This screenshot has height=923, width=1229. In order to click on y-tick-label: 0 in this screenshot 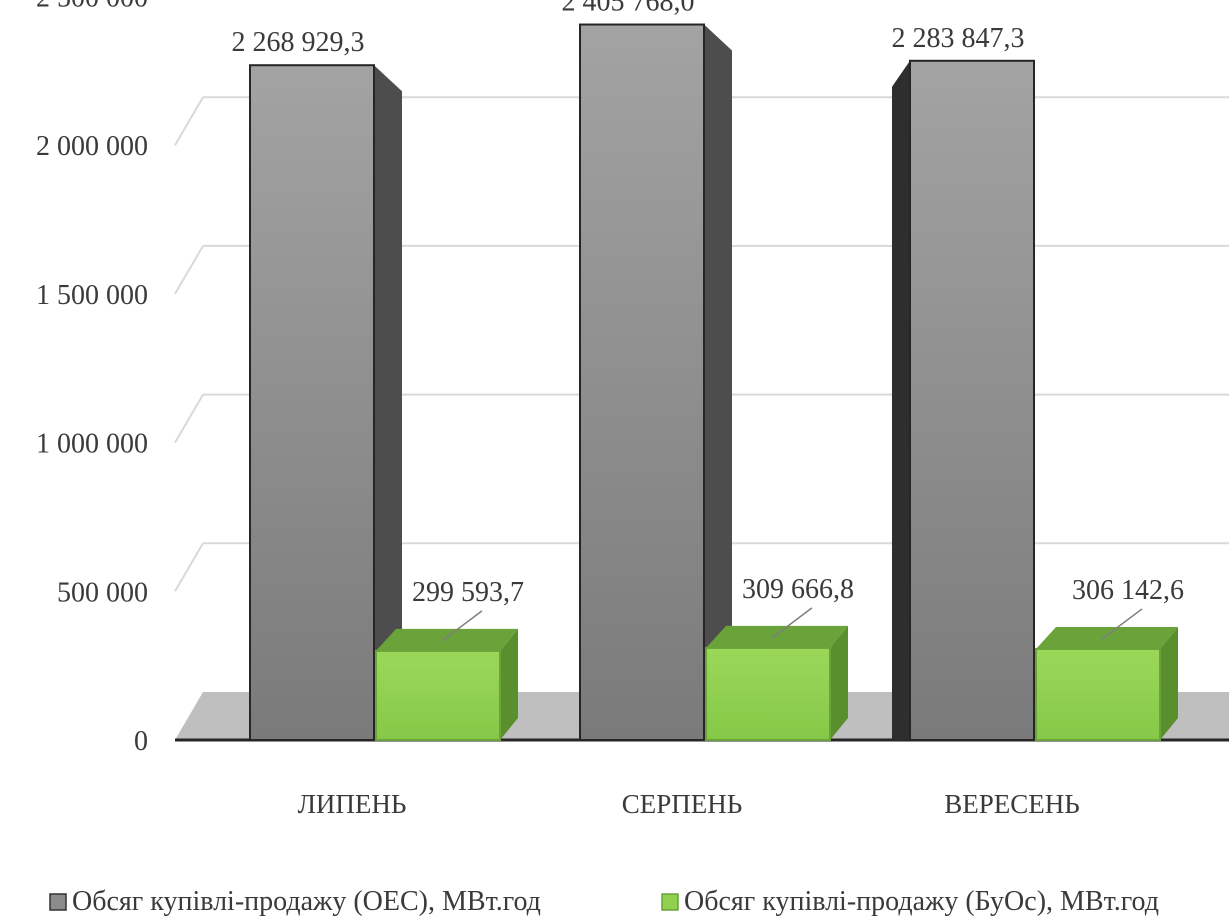, I will do `click(141, 741)`.